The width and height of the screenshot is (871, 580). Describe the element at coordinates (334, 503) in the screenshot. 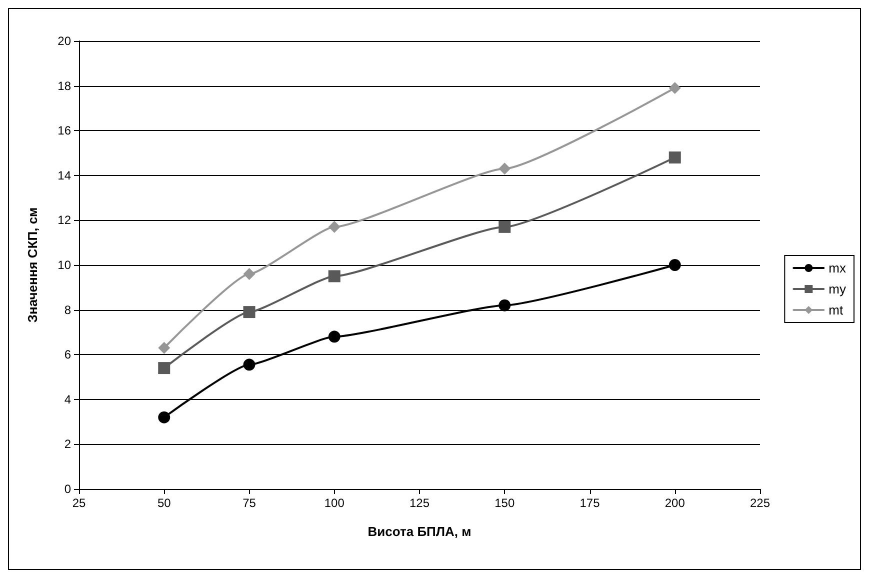

I see `x-tick-label: 100` at that location.